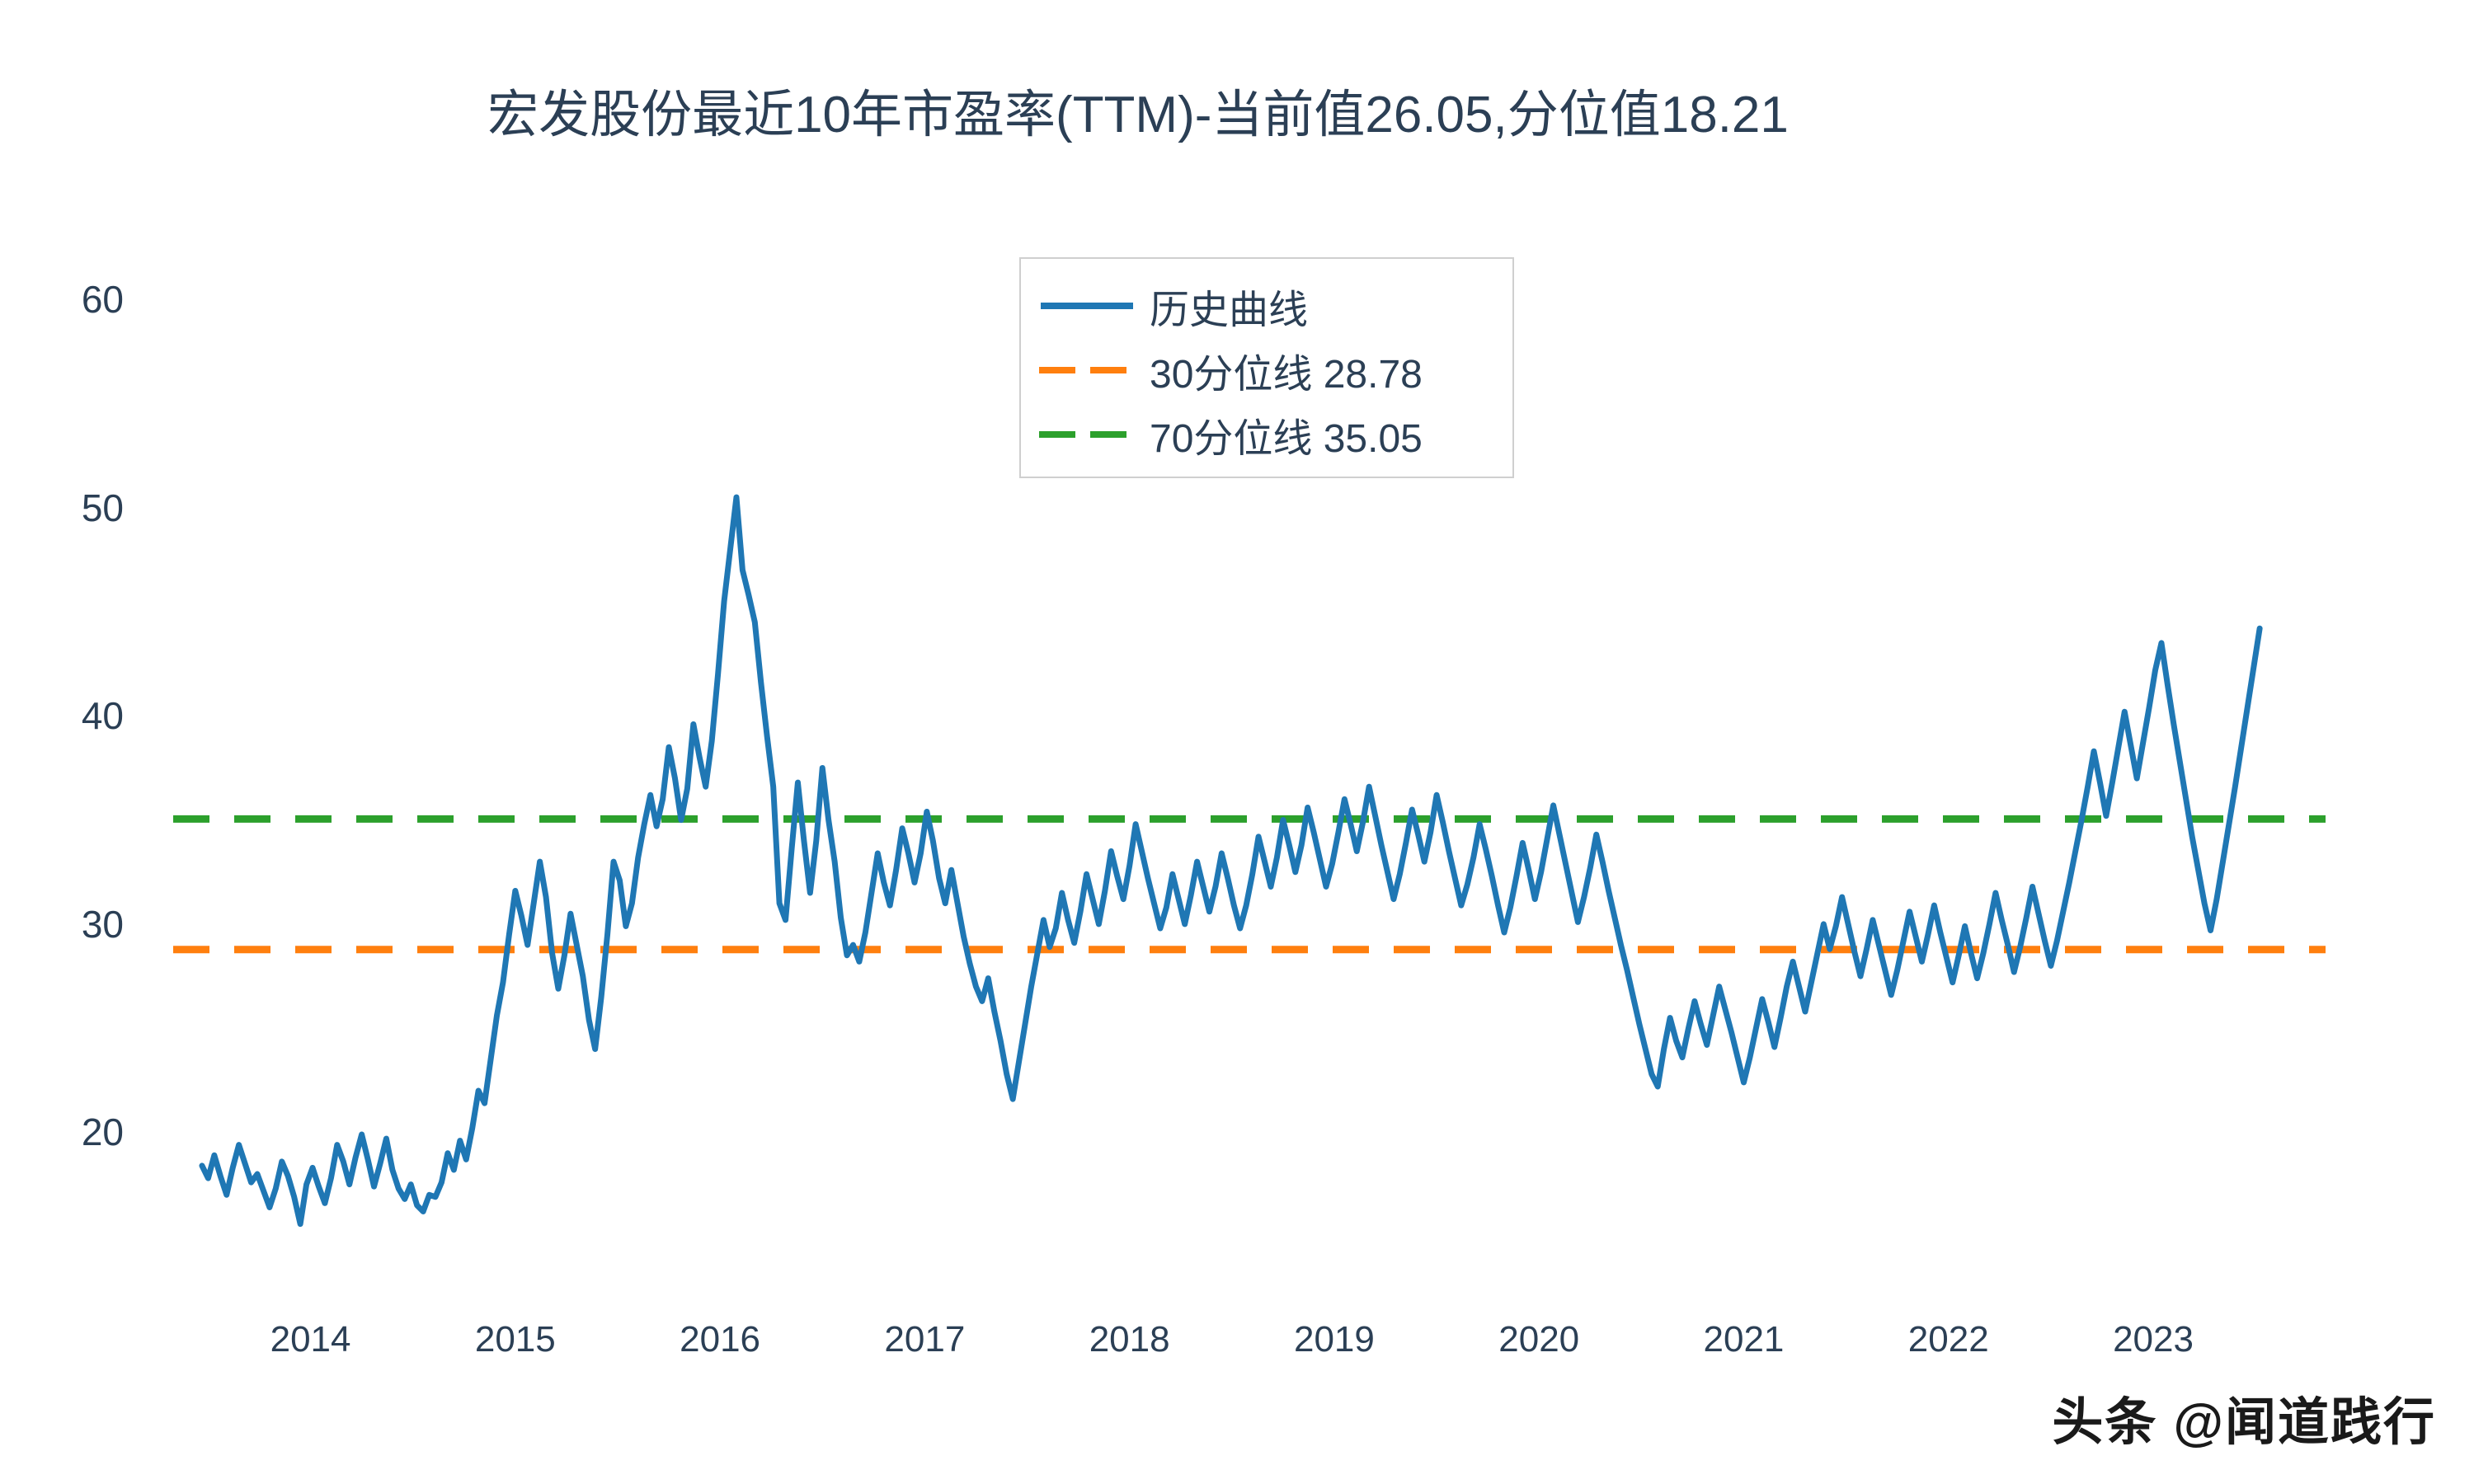 This screenshot has width=2474, height=1484. I want to click on legend-item-p70: 70分位线 35.05, so click(1266, 435).